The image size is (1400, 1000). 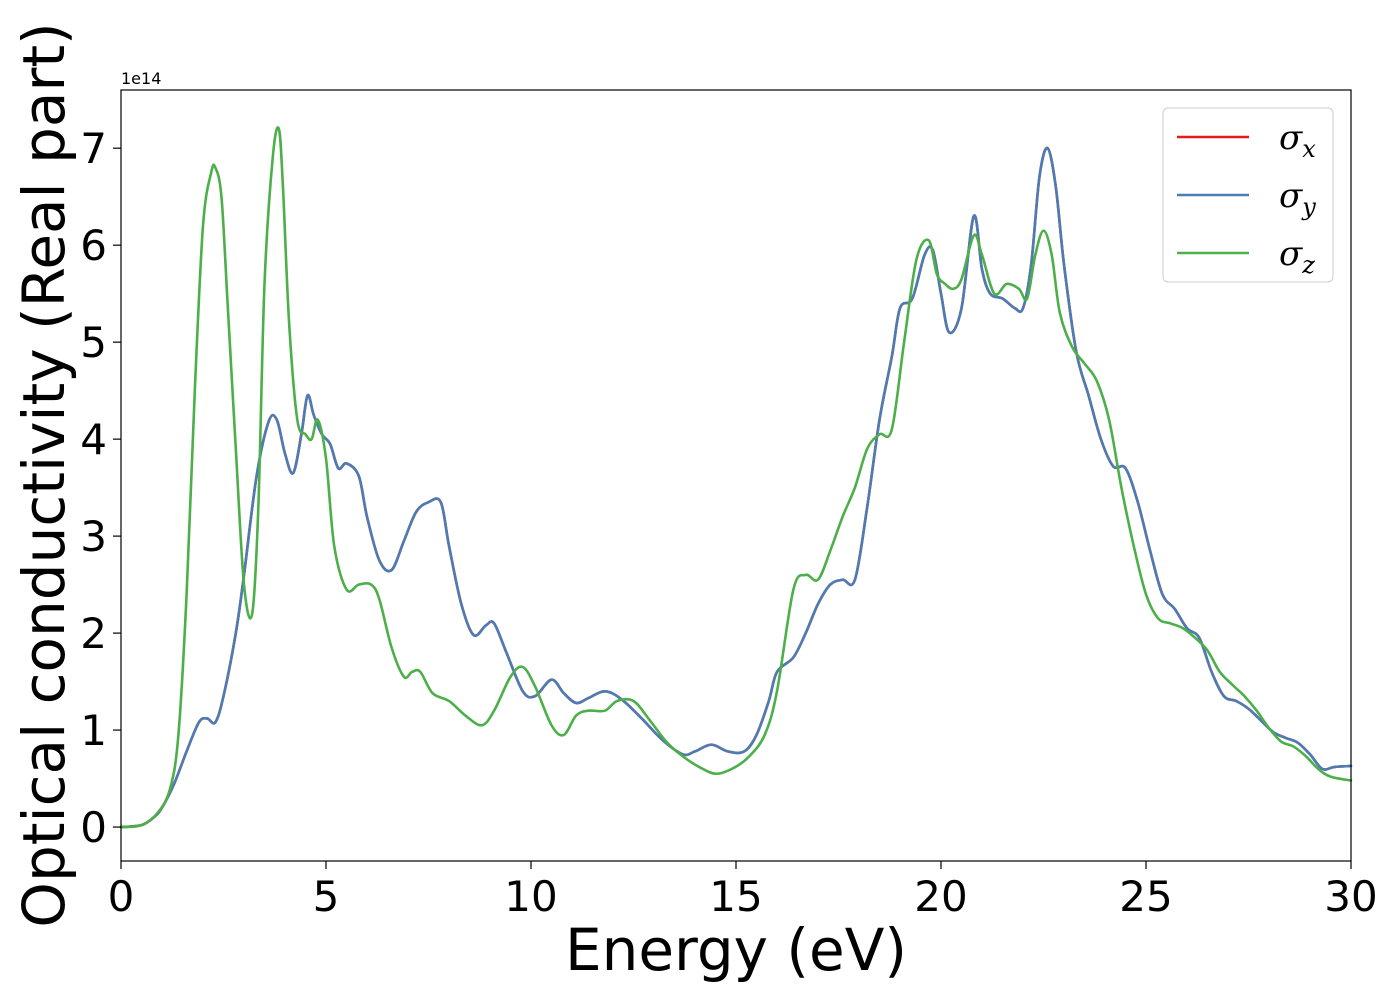 I want to click on legend-label-y: σy, so click(x=1297, y=198).